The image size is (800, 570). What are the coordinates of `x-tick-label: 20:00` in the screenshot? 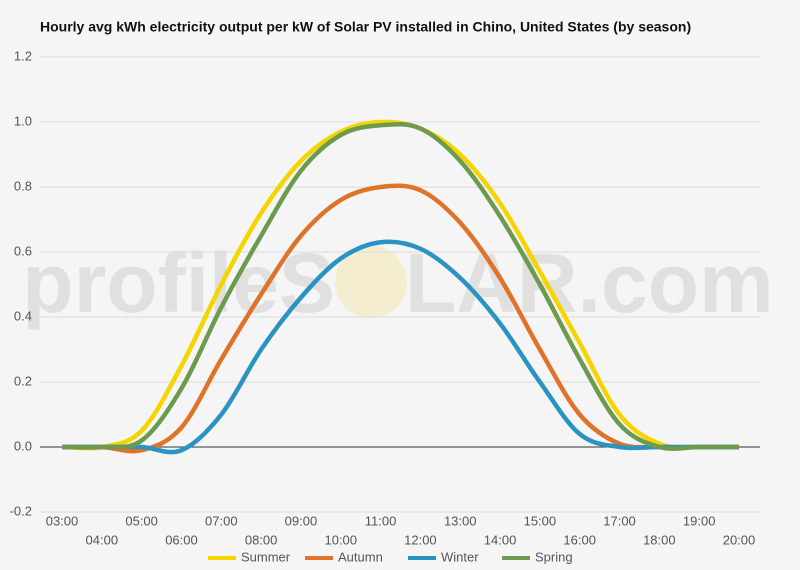 It's located at (739, 539).